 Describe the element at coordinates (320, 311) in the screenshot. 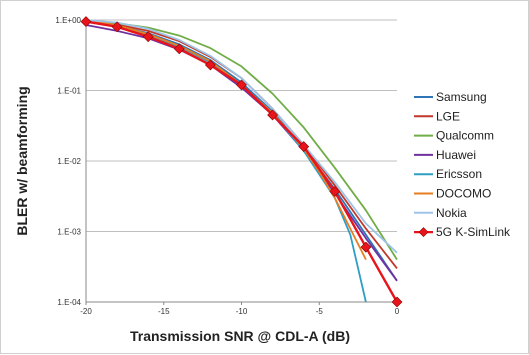

I see `x-tick-label: -5` at that location.